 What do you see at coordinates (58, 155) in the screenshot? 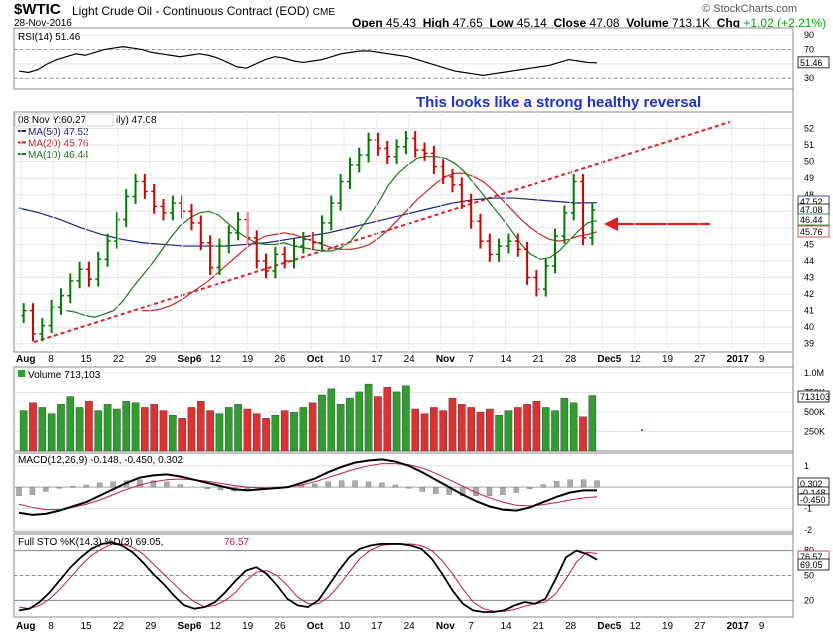
I see `ma-legend-entry: MA(10) 46.44` at bounding box center [58, 155].